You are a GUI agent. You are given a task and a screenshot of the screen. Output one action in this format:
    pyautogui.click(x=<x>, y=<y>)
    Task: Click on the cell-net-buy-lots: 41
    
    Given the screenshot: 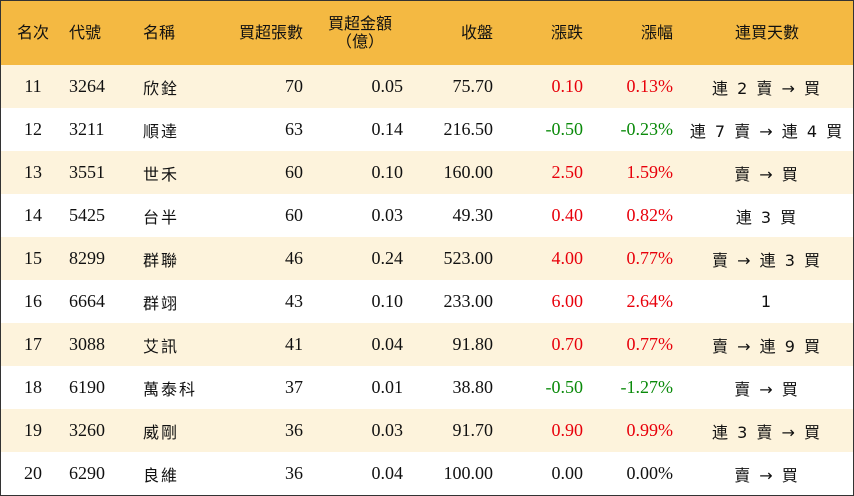 What is the action you would take?
    pyautogui.click(x=294, y=344)
    